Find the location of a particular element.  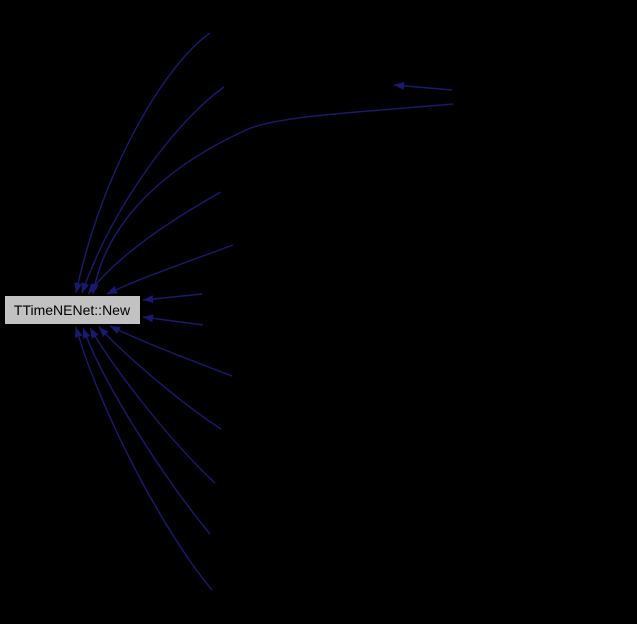

function-node: TTimeNENet::New is located at coordinates (72, 310).